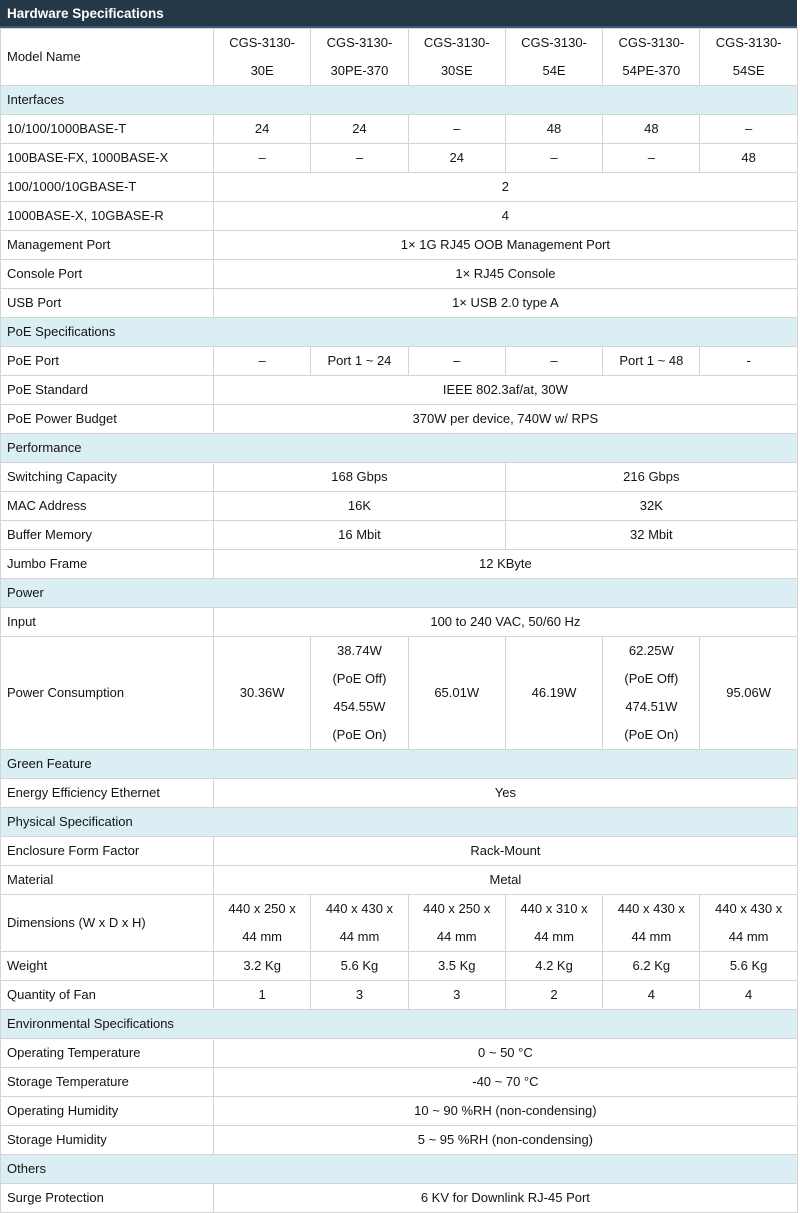 This screenshot has height=1213, width=800. I want to click on spec-cell: 440 x 250 x 44 mm, so click(262, 923).